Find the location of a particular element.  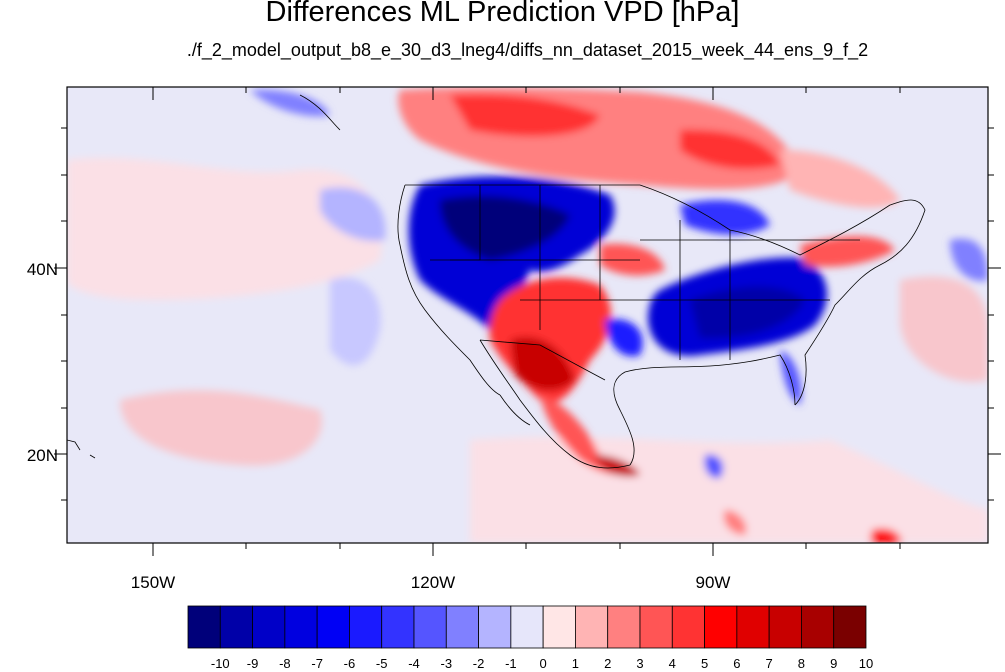

lat-tick-label-20n: 20N is located at coordinates (42, 455).